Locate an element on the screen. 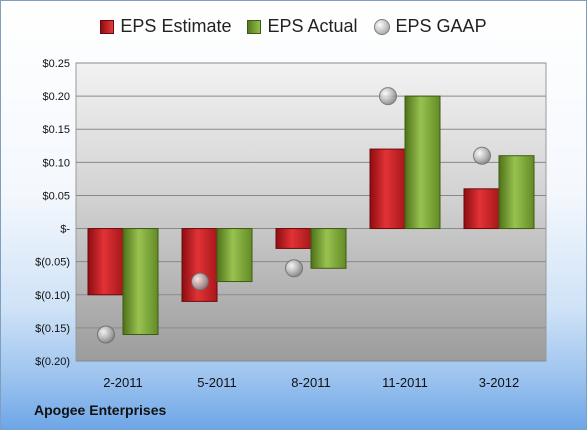  y-tick-label: $(0.15) is located at coordinates (52, 329).